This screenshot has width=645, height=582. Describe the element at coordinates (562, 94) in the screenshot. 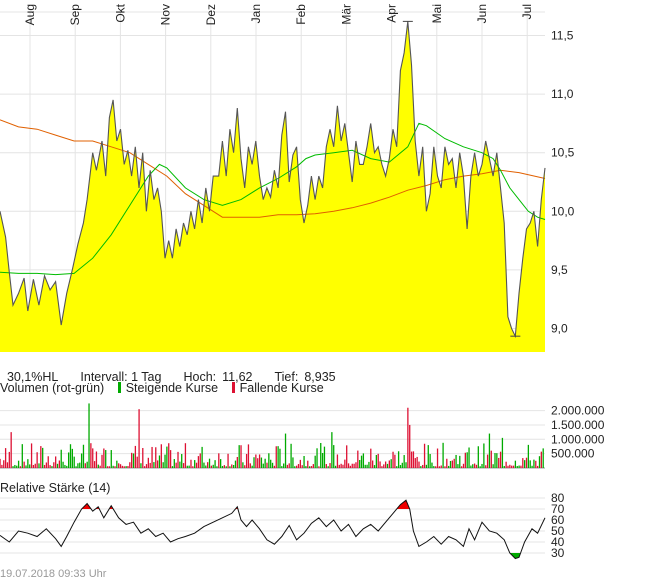

I see `price-tick-label-4: 11,0` at that location.